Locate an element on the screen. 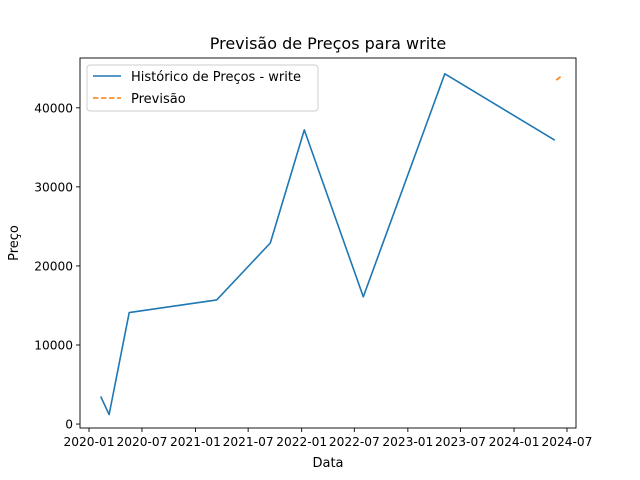  x-tick-label: 2021-01 is located at coordinates (195, 442).